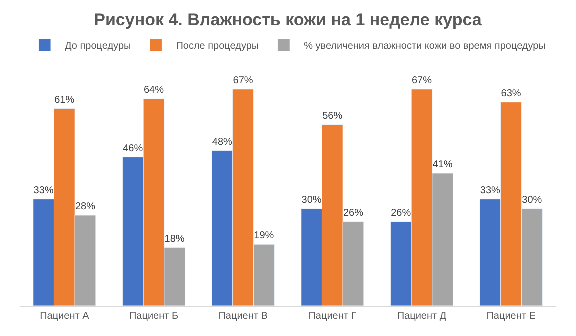 The width and height of the screenshot is (576, 336). I want to click on legend-label: До процедуры, so click(98, 46).